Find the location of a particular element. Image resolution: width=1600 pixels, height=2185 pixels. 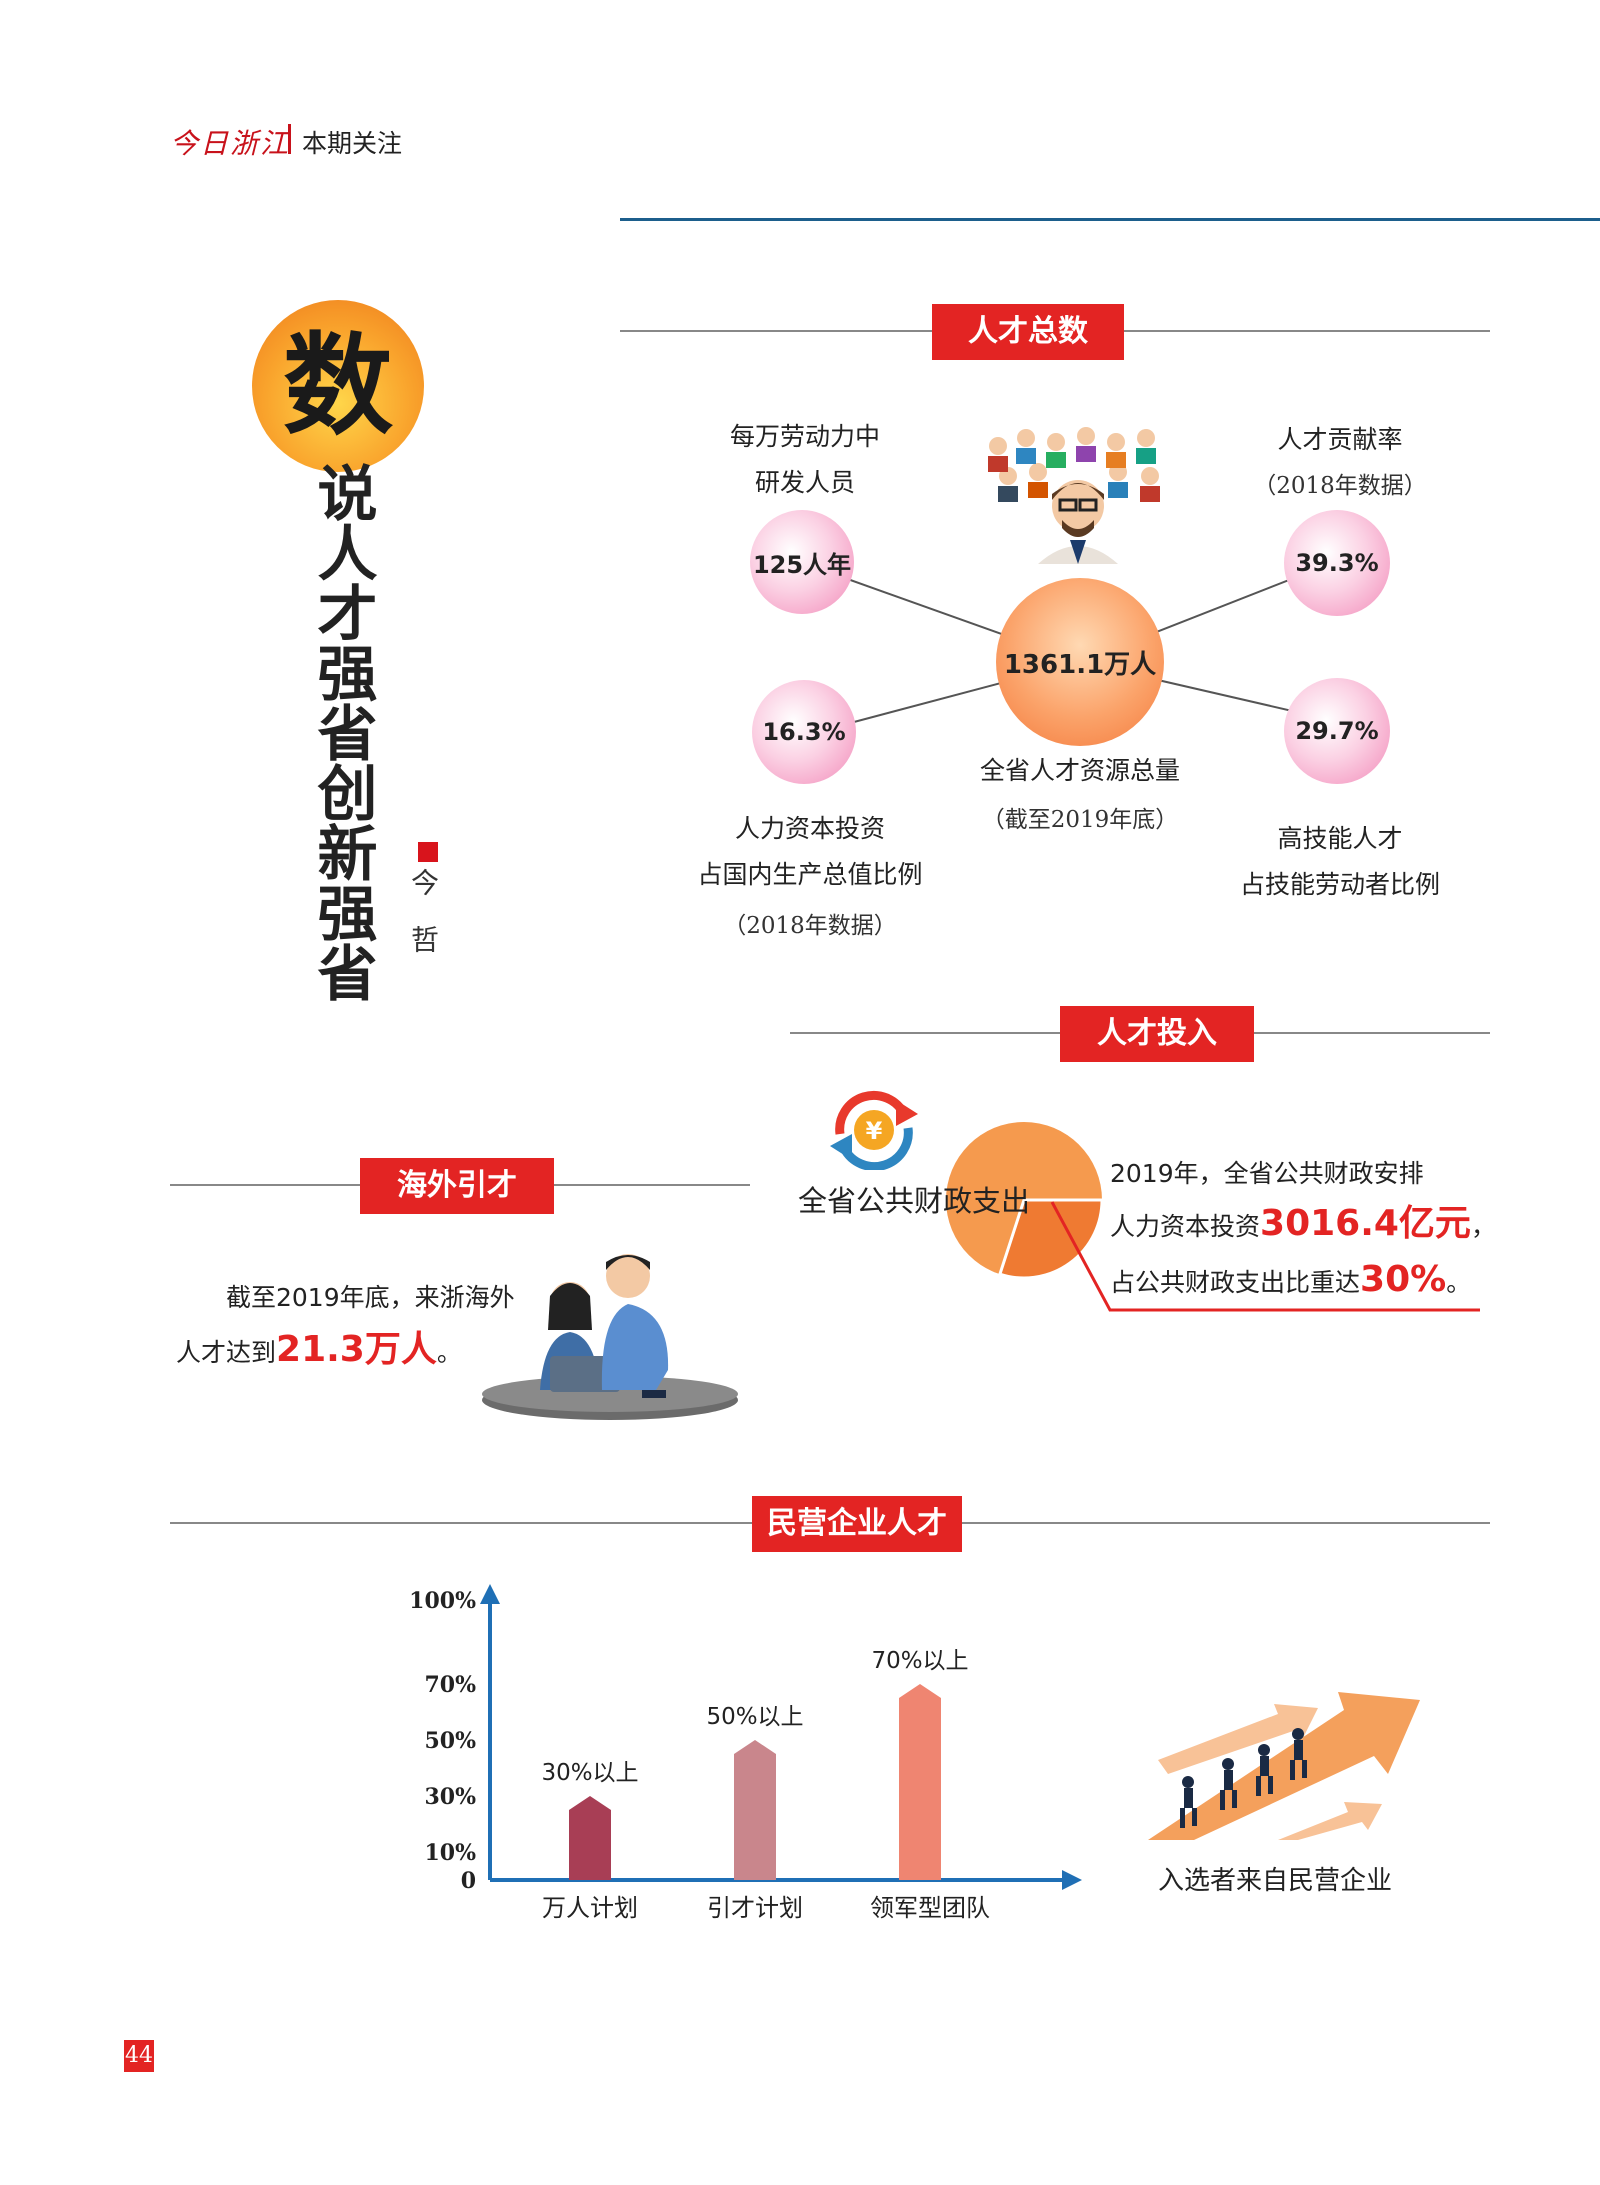

y-tick-label: 10% is located at coordinates (450, 1853).